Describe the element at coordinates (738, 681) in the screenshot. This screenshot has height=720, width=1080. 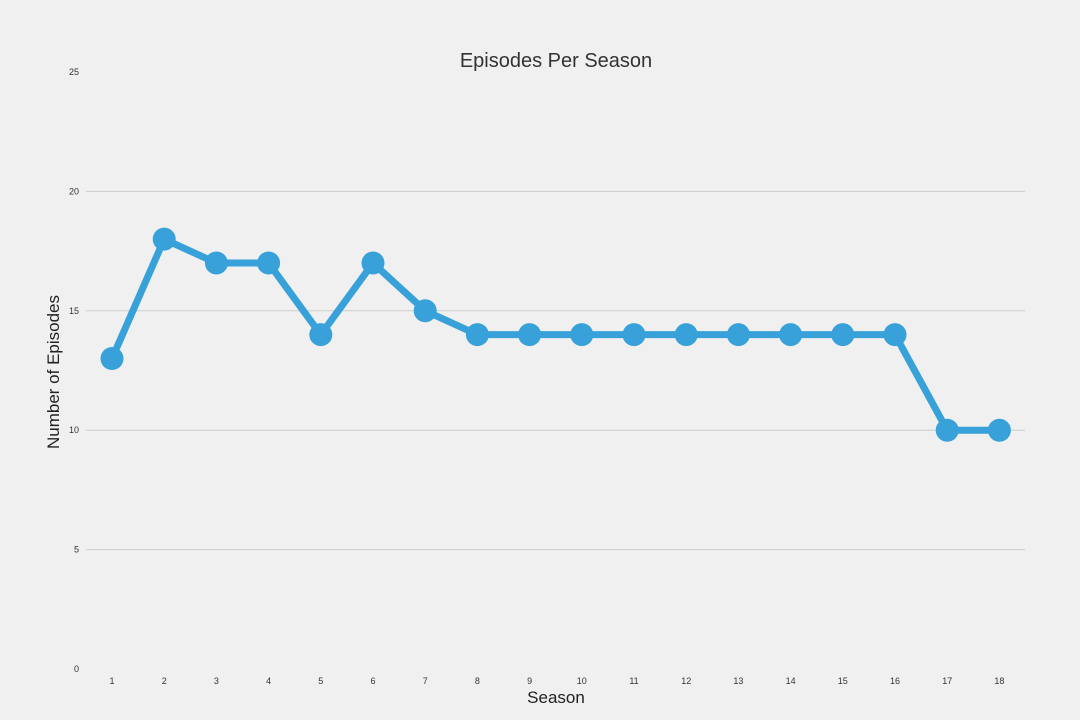
I see `x-tick-label: 13` at that location.